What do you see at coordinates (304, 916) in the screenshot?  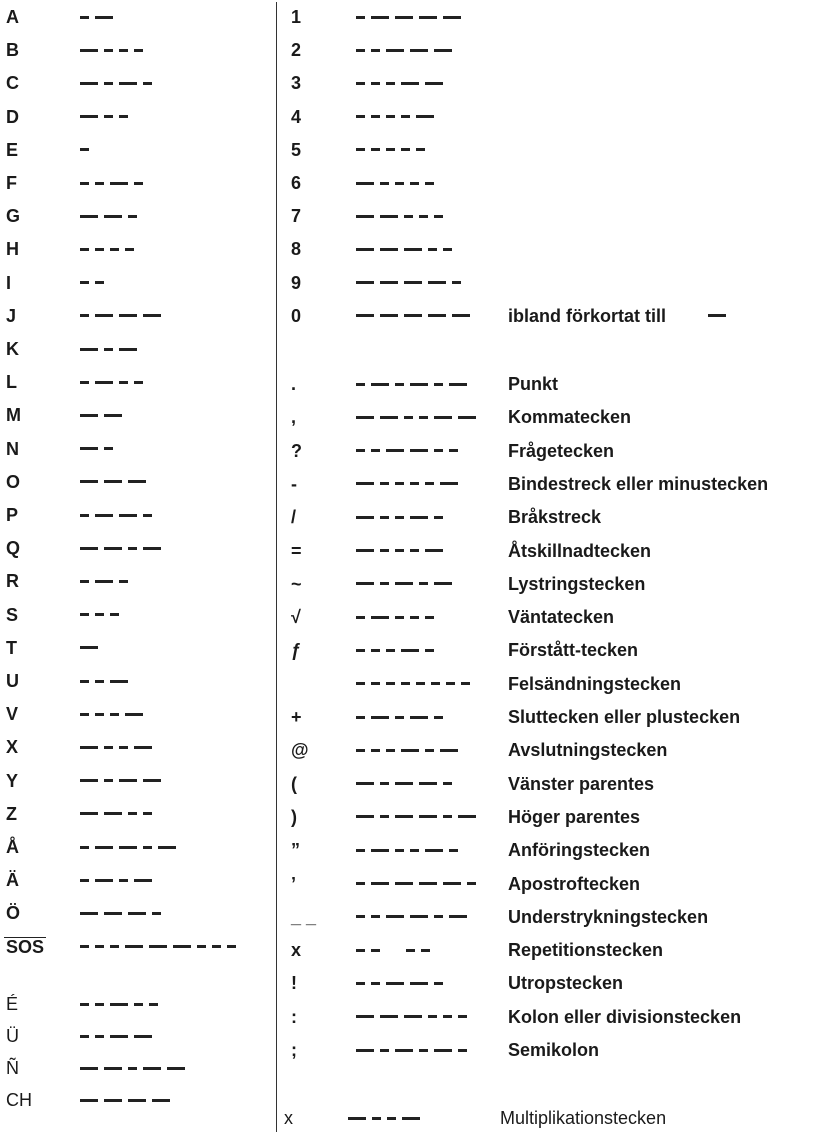 I see `symbol-char: _ _` at bounding box center [304, 916].